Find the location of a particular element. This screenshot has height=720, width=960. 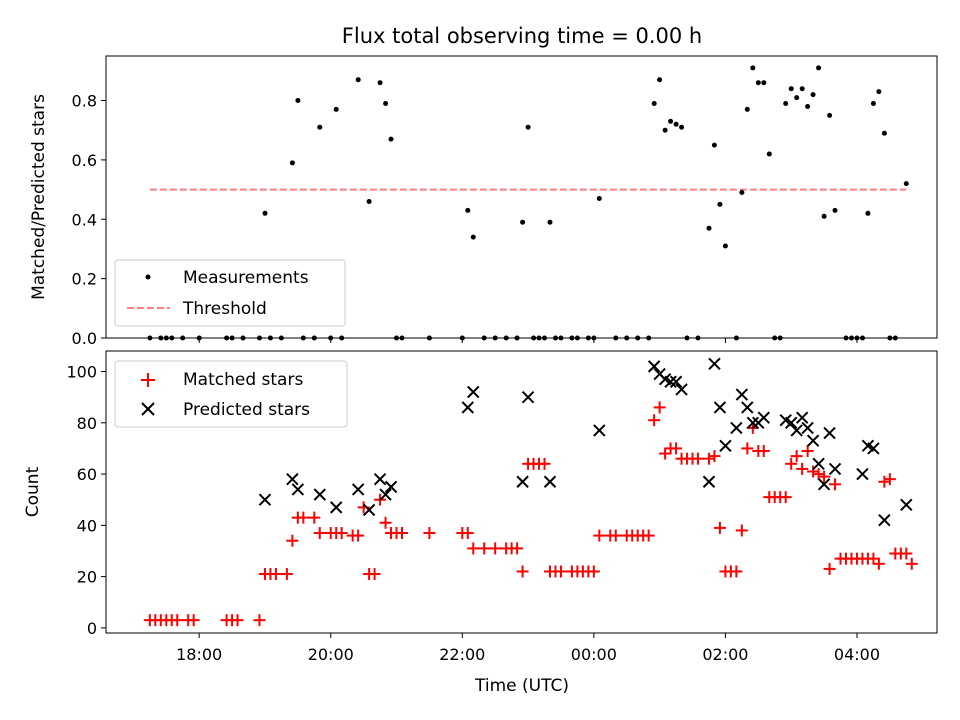

bottom-y-tick-label: 0 is located at coordinates (92, 628).